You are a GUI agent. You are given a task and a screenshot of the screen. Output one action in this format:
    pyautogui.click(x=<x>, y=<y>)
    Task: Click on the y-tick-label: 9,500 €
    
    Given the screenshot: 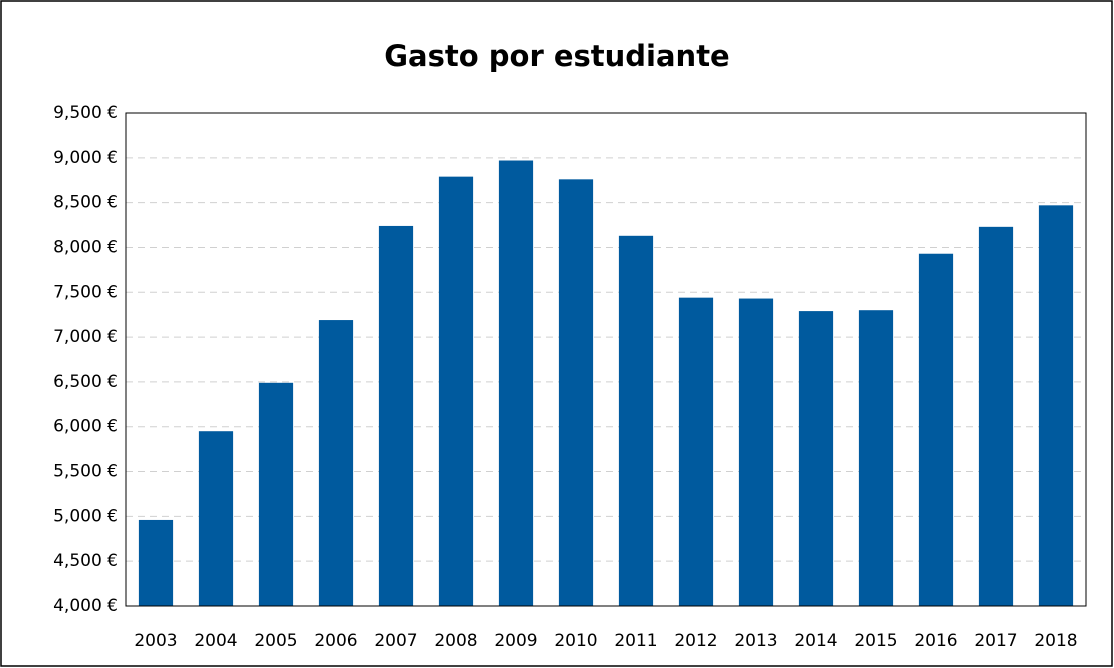 What is the action you would take?
    pyautogui.click(x=85, y=113)
    